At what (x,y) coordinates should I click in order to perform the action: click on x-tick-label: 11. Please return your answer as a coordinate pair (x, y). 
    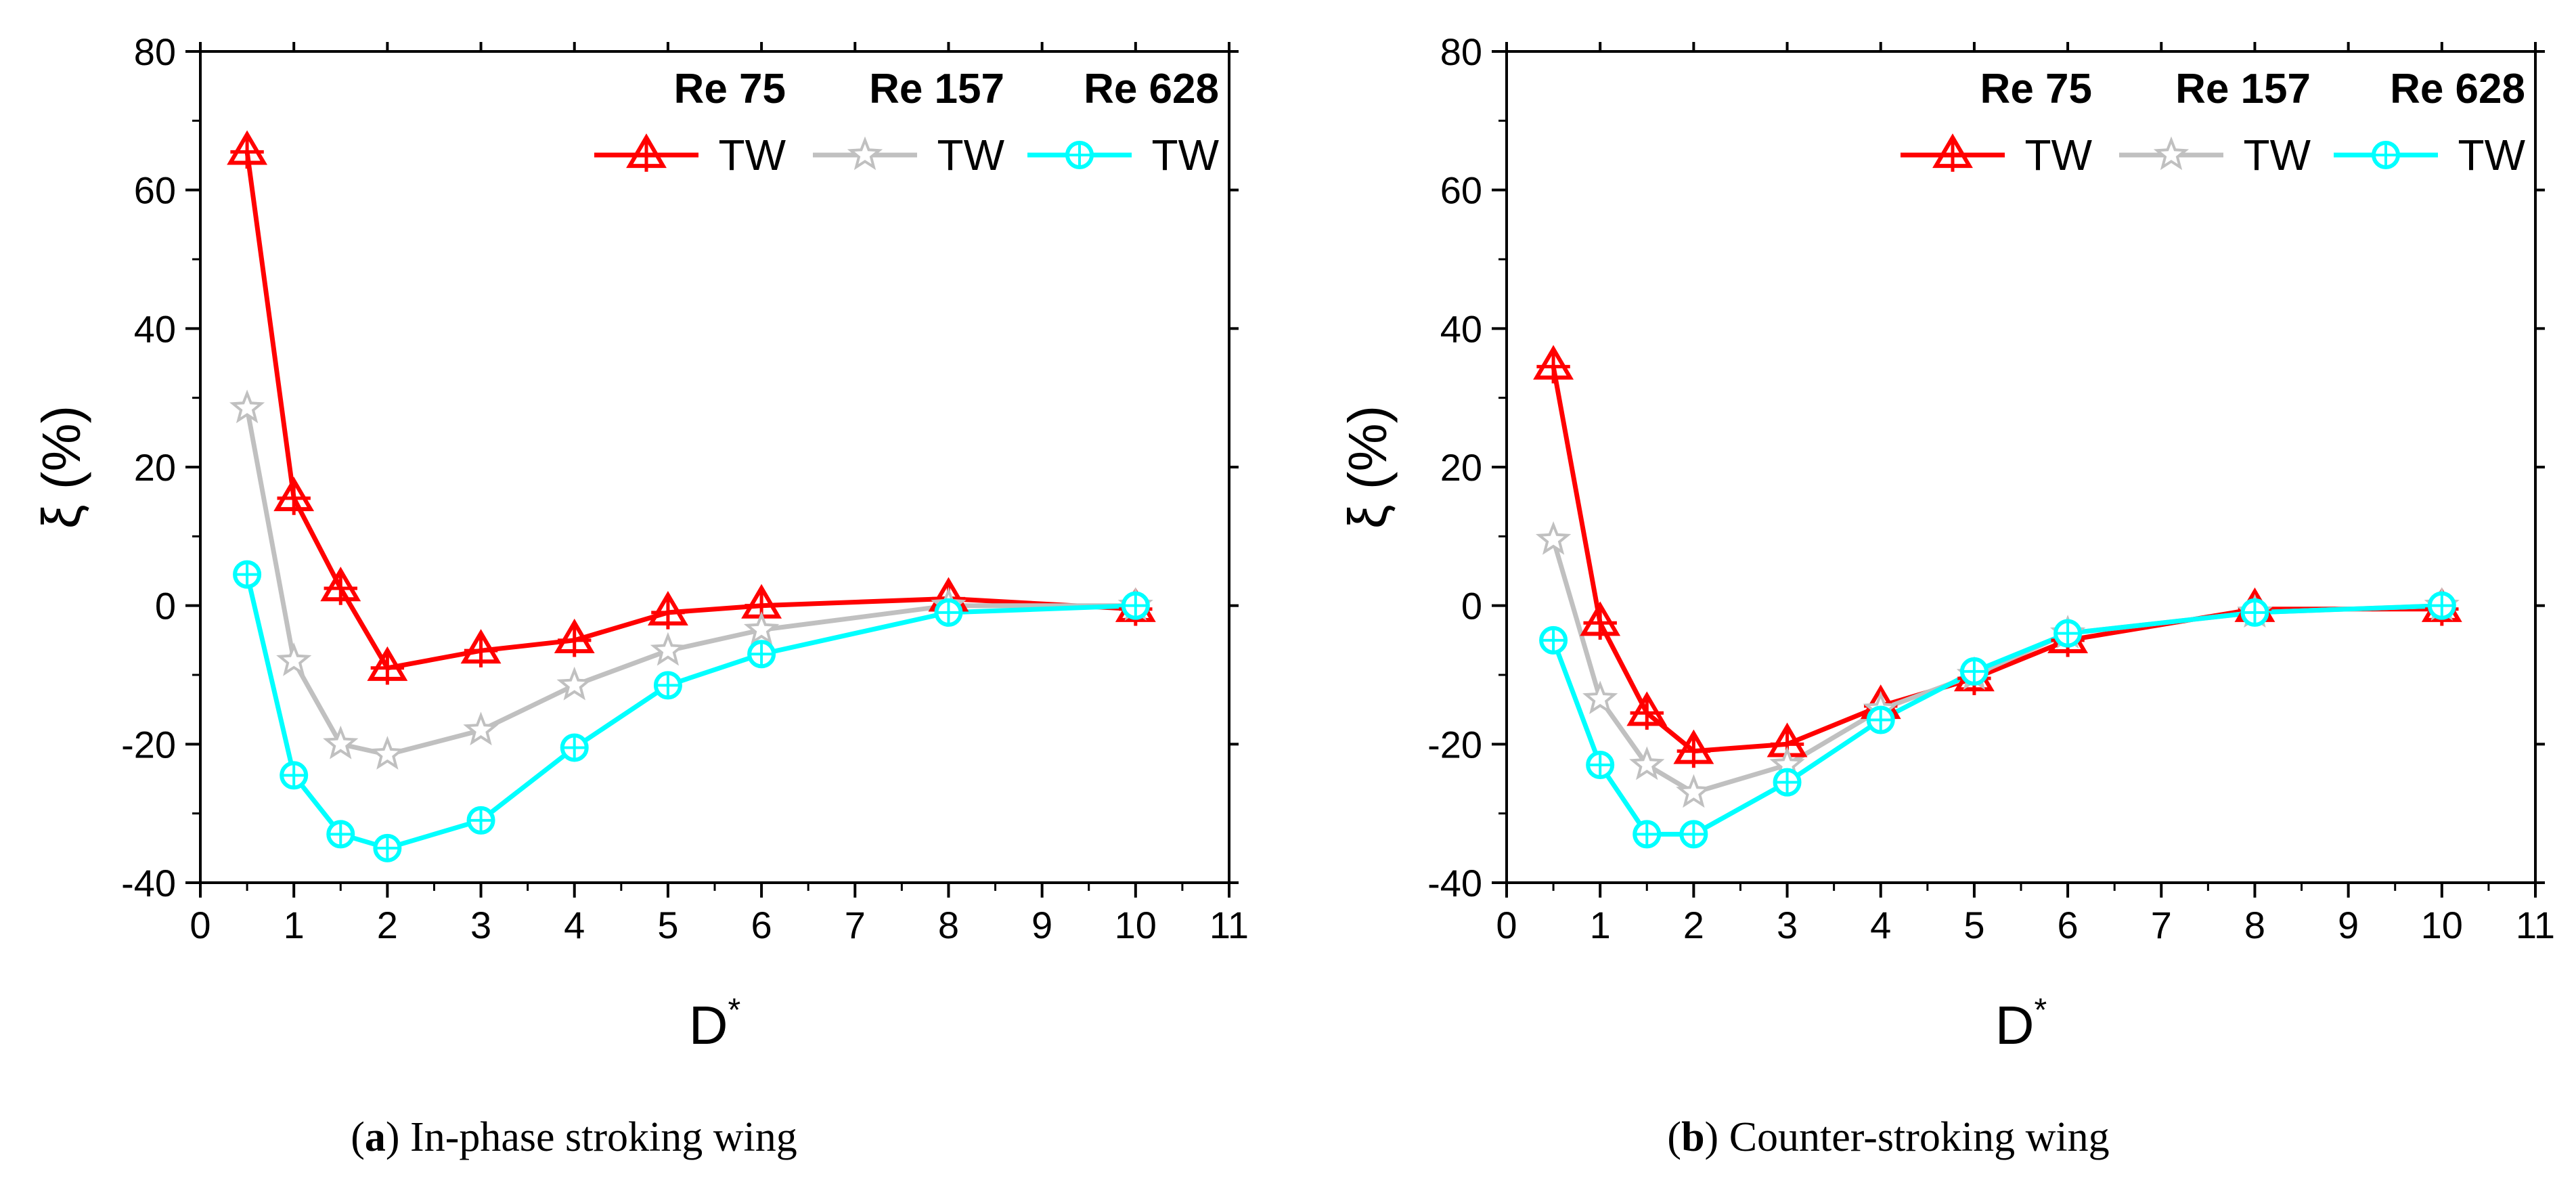
    Looking at the image, I should click on (2535, 925).